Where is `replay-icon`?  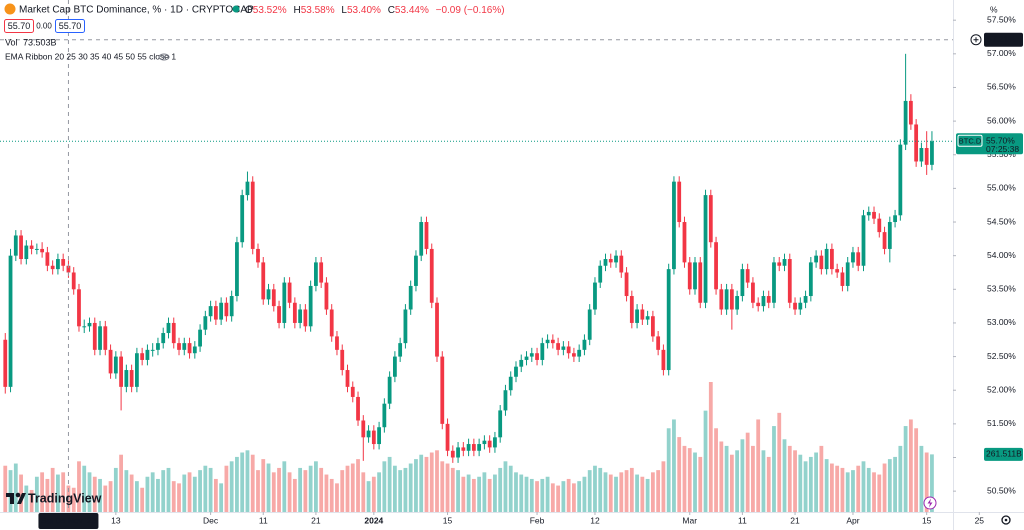
replay-icon is located at coordinates (930, 503).